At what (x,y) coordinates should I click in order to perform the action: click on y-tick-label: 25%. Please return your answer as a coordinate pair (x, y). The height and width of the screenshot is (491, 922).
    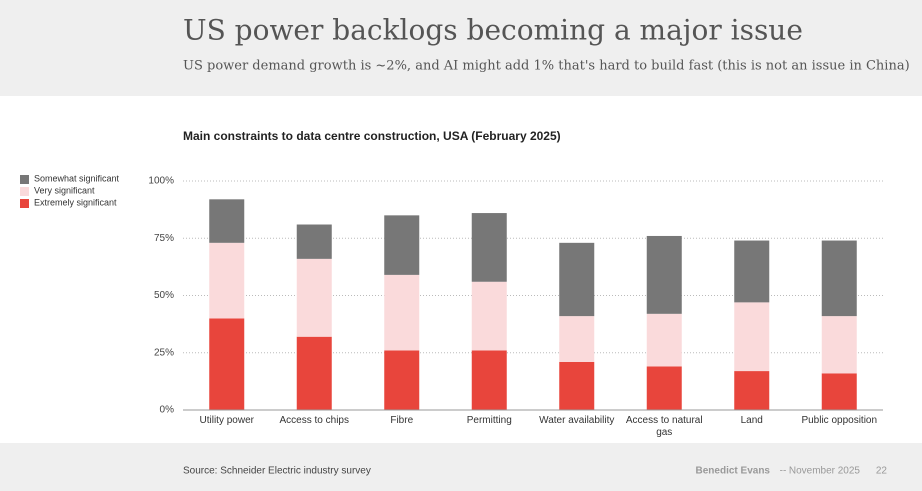
    Looking at the image, I should click on (164, 352).